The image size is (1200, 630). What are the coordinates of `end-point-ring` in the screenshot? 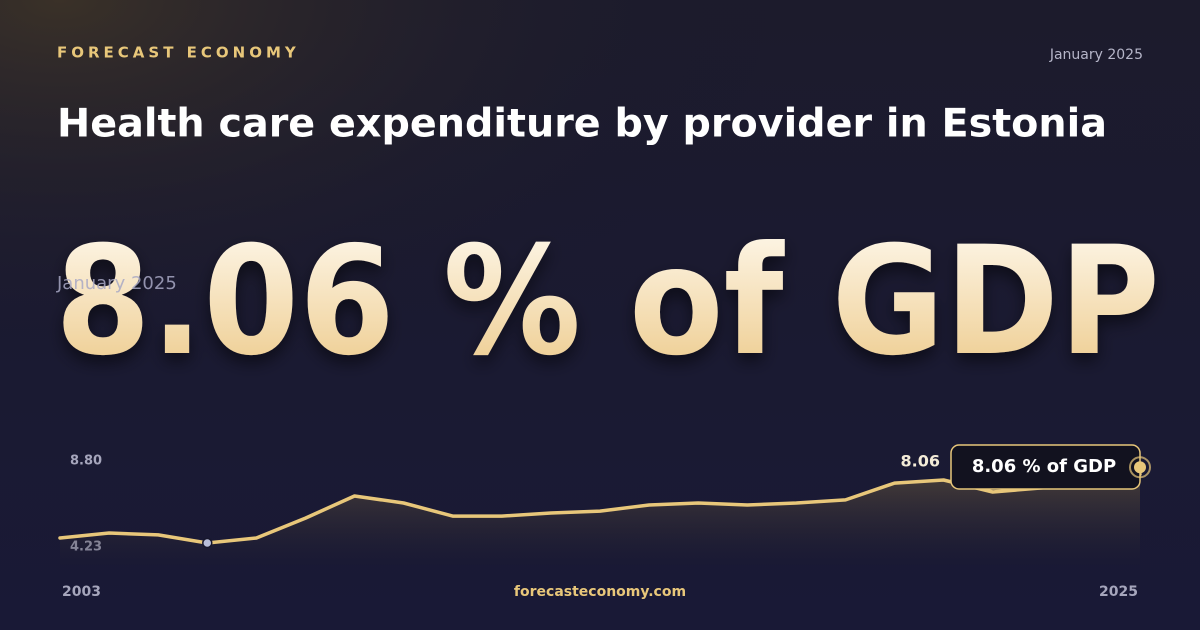 It's located at (1140, 467).